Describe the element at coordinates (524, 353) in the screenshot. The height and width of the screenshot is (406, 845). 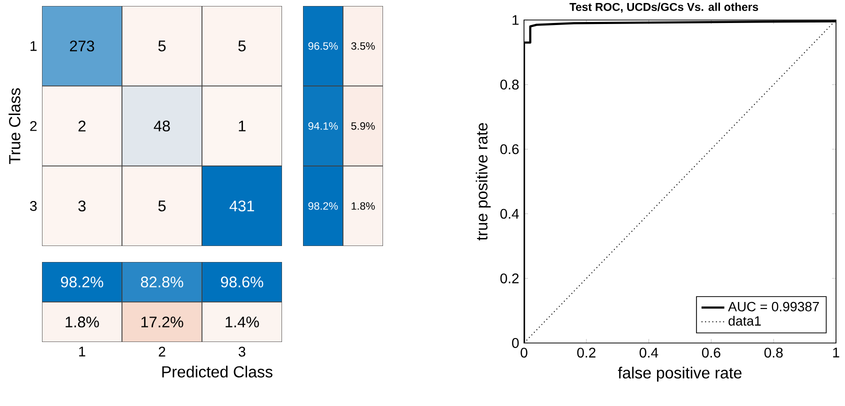
I see `x-tick-label: 0` at that location.